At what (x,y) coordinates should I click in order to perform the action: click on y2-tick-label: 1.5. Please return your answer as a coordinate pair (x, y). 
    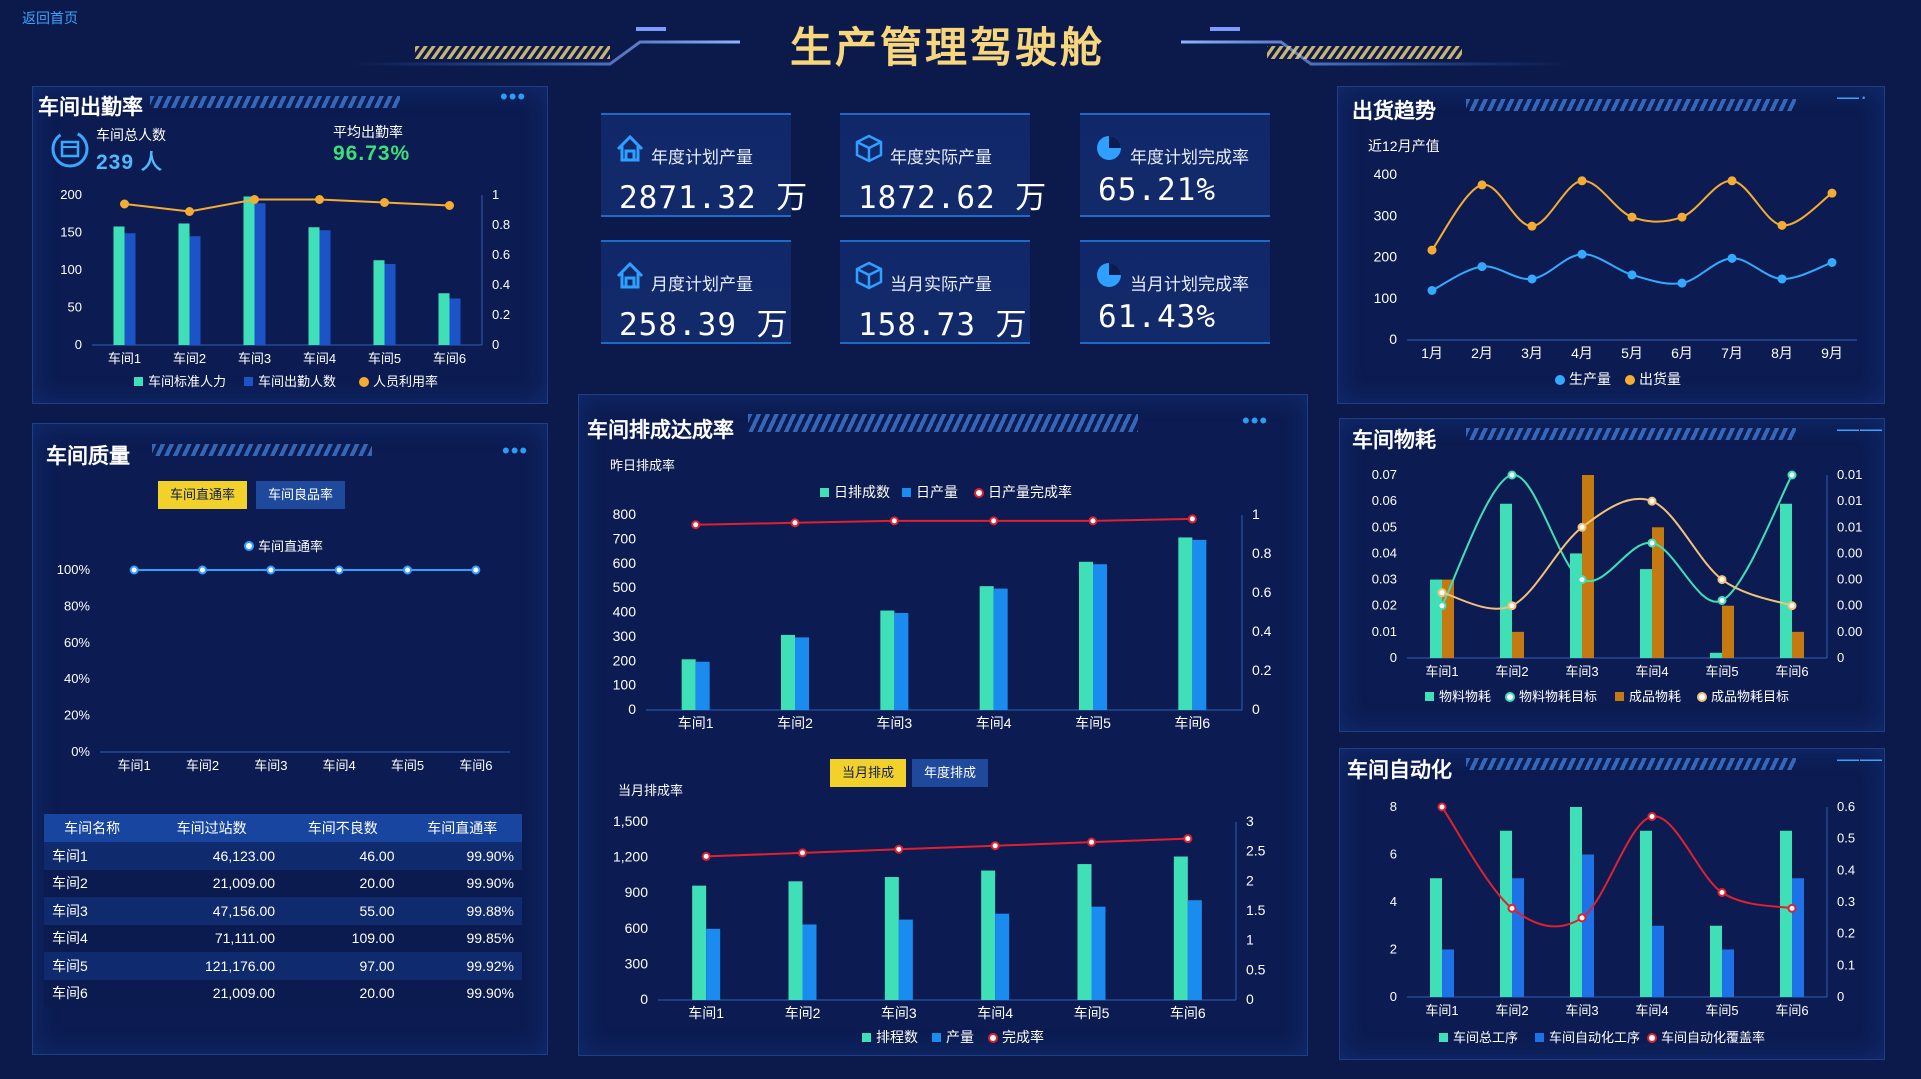
    Looking at the image, I should click on (1256, 910).